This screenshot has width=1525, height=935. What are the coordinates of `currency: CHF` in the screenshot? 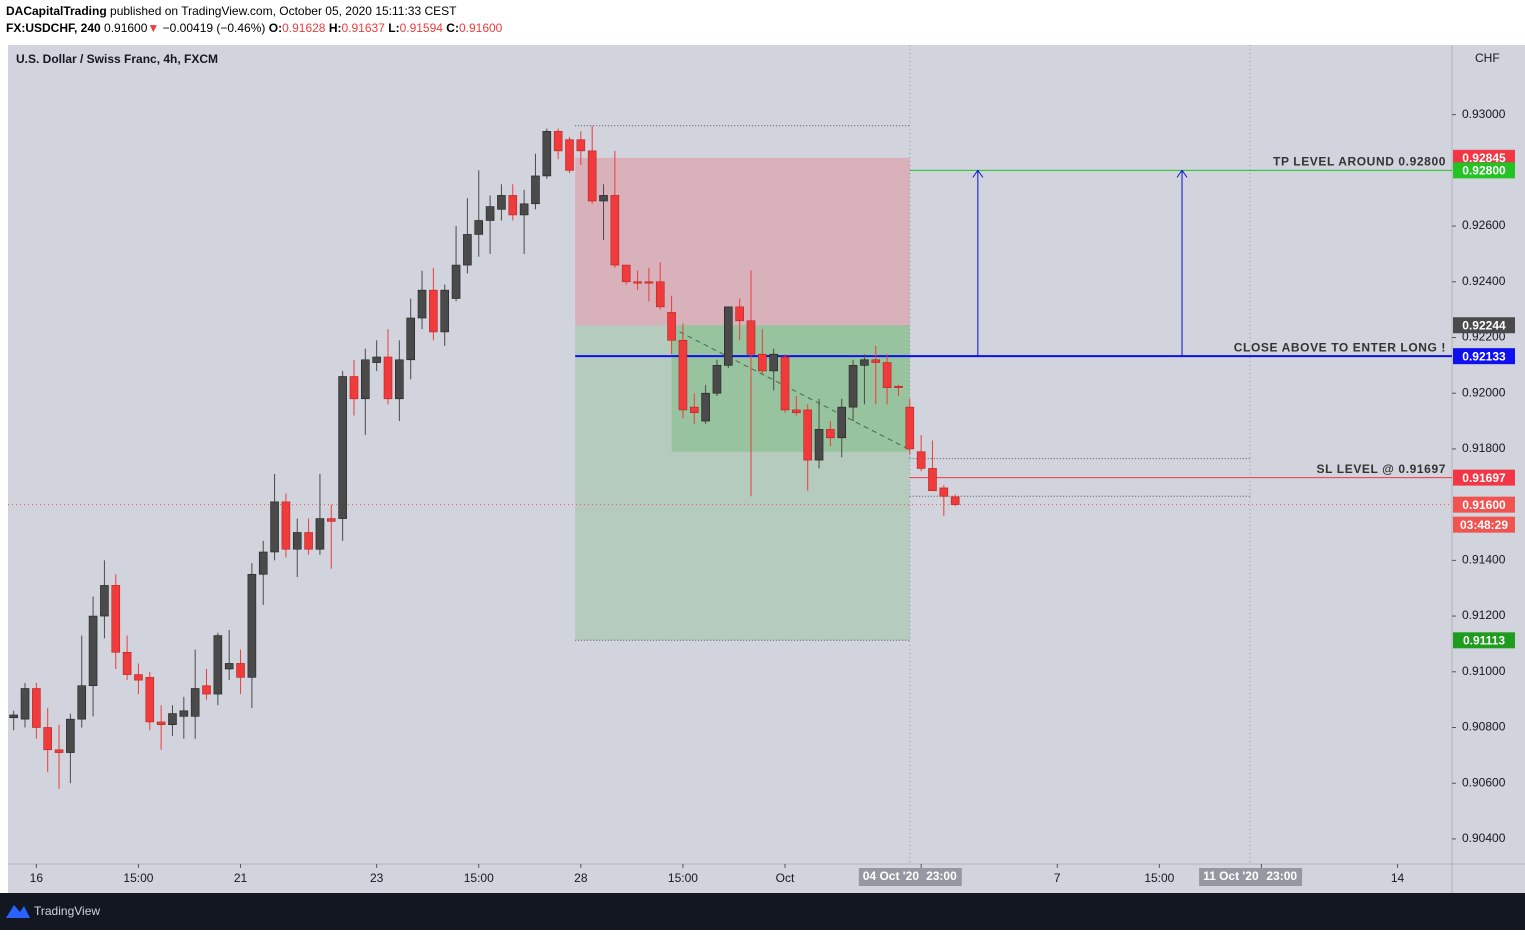 It's located at (1487, 58).